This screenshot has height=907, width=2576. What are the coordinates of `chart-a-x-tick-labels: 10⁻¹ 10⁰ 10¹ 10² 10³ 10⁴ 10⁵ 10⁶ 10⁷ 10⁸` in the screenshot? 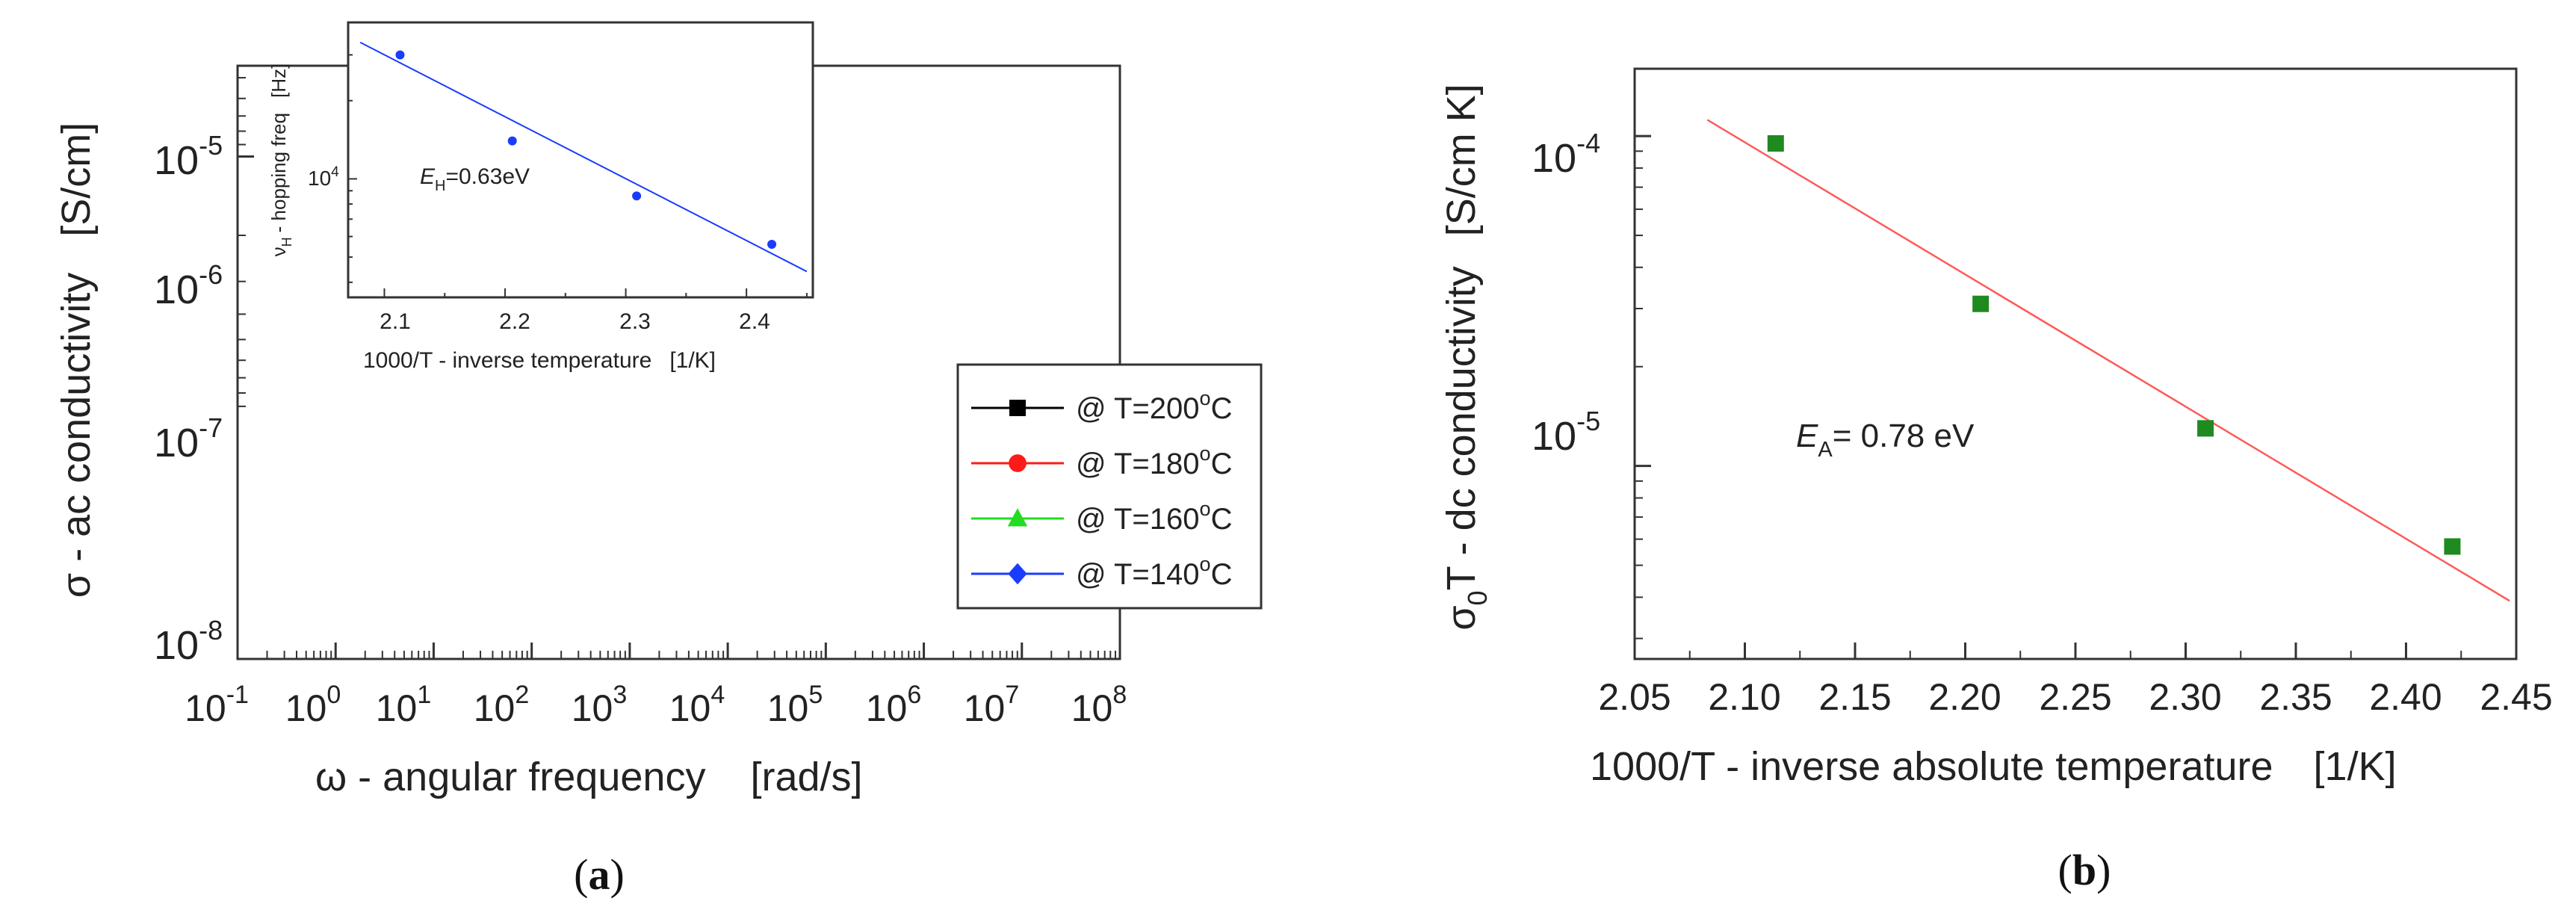 It's located at (656, 705).